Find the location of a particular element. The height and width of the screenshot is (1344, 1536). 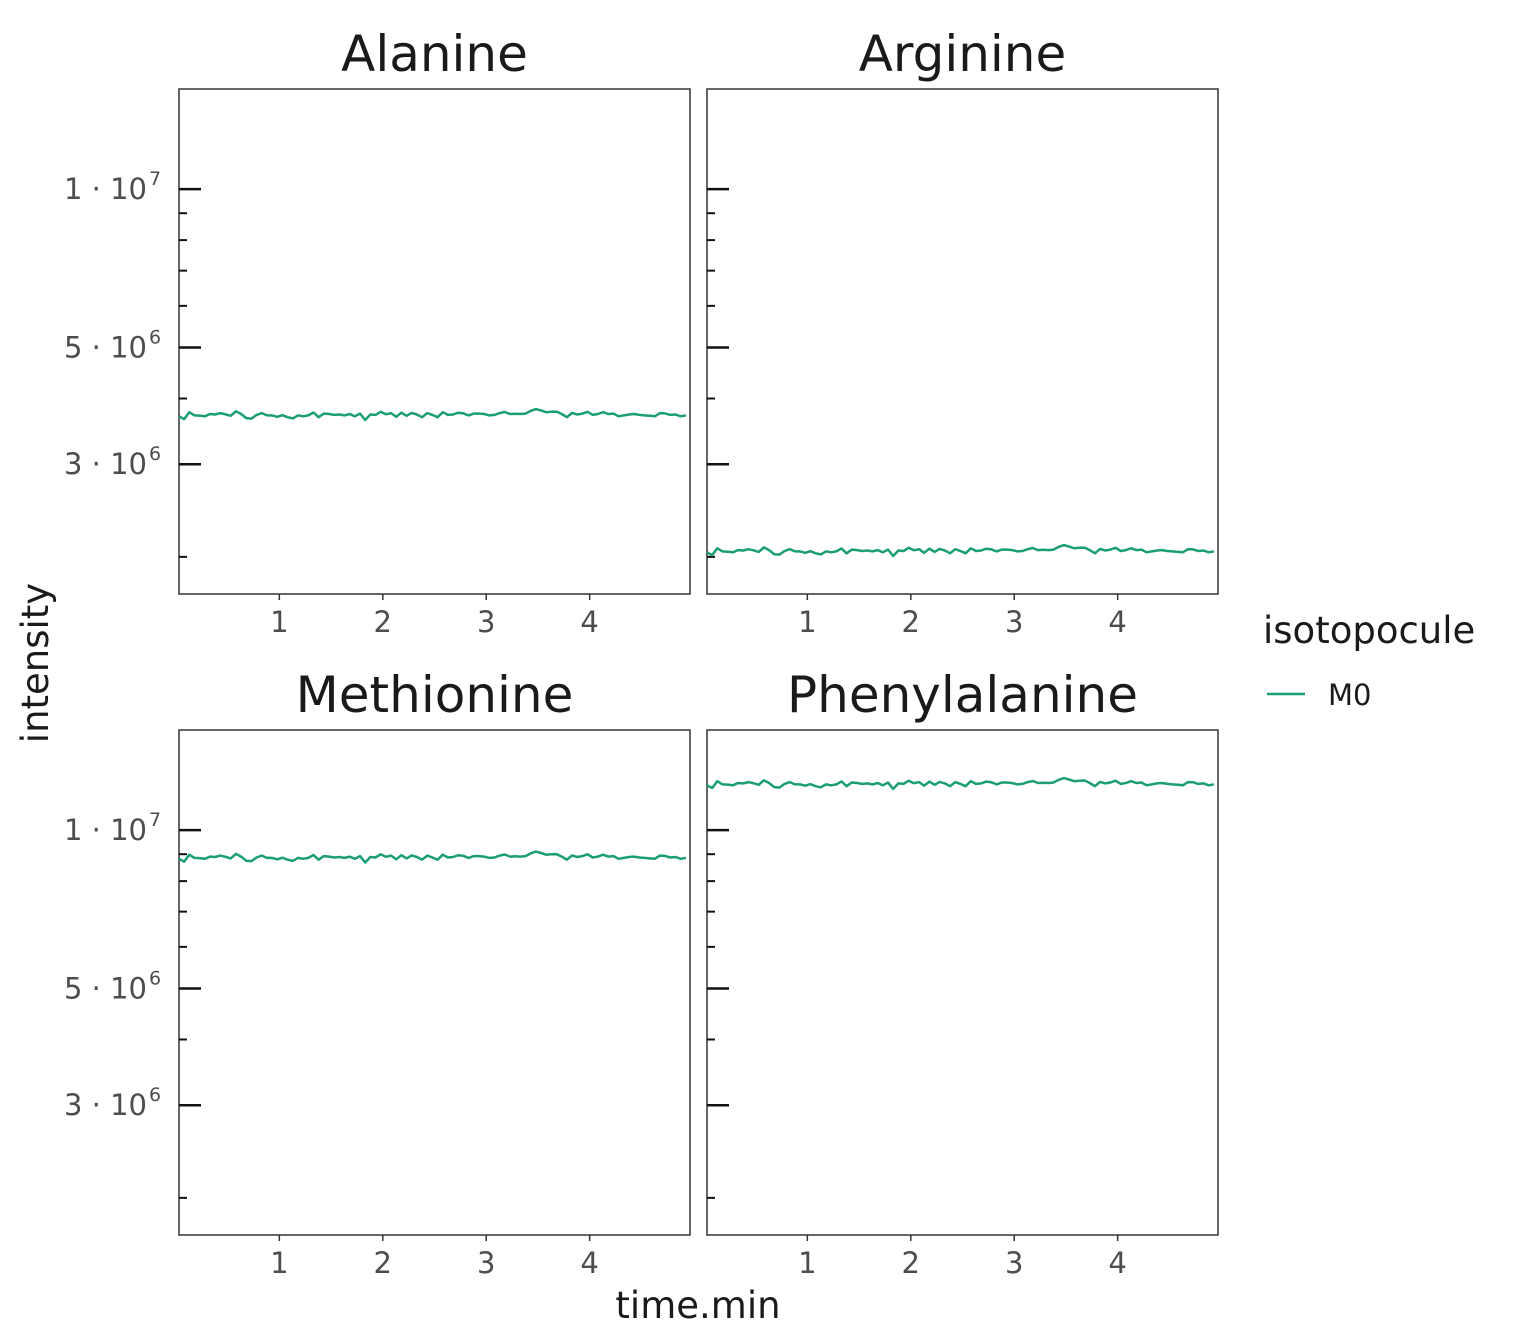

panel-border-arginine is located at coordinates (962, 341).